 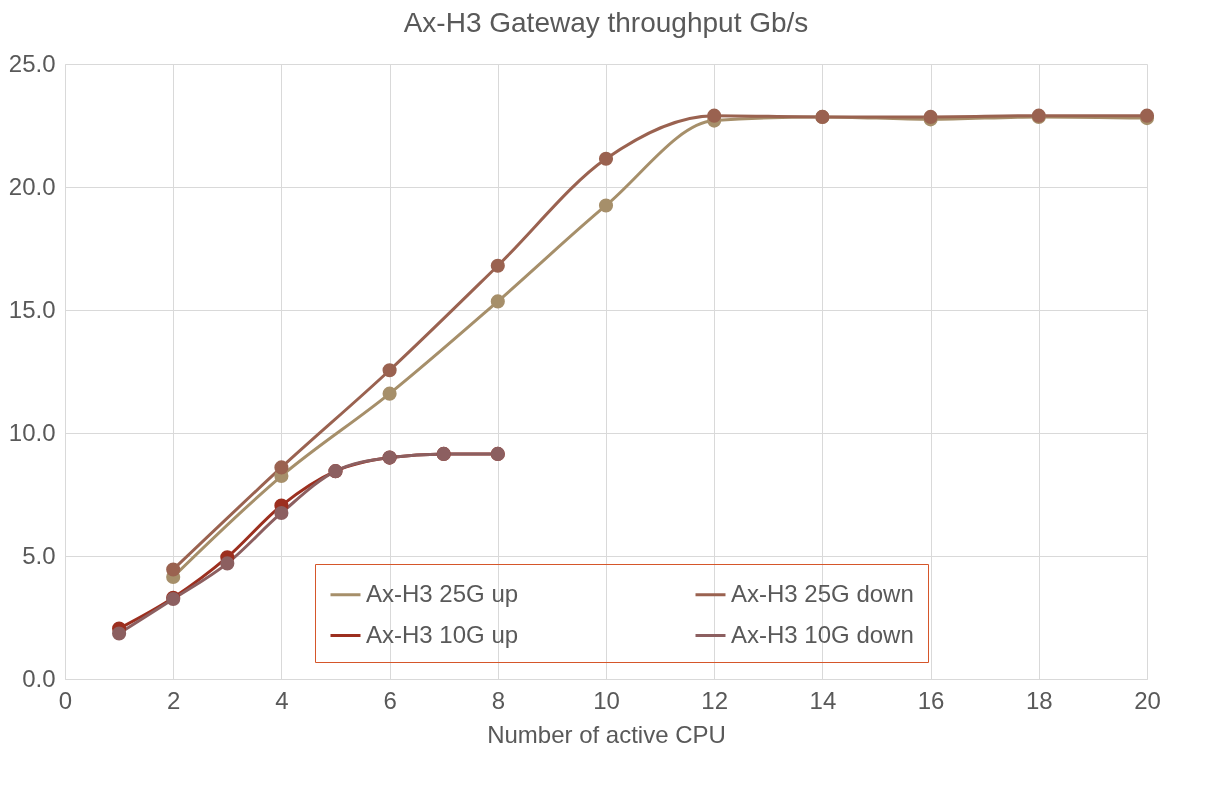 I want to click on x-tick-label: 10, so click(x=606, y=700).